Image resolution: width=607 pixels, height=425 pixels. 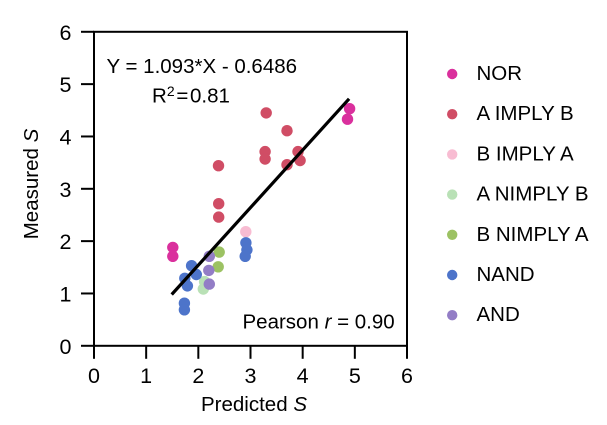 What do you see at coordinates (319, 322) in the screenshot?
I see `svg-text: Pearson r = 0.90` at bounding box center [319, 322].